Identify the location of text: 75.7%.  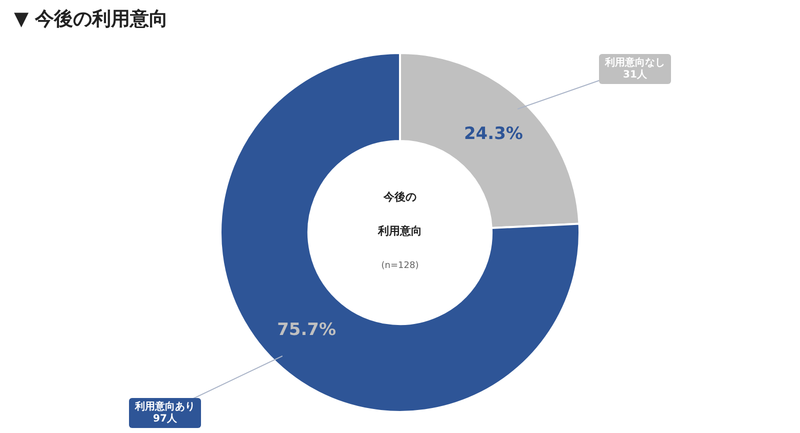
(306, 330).